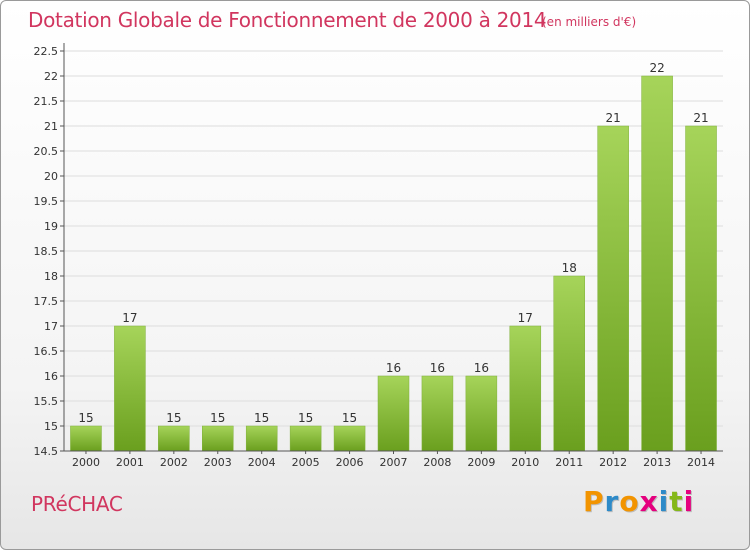 This screenshot has width=750, height=550. I want to click on chart-unit-note: (en milliers d'€), so click(589, 22).